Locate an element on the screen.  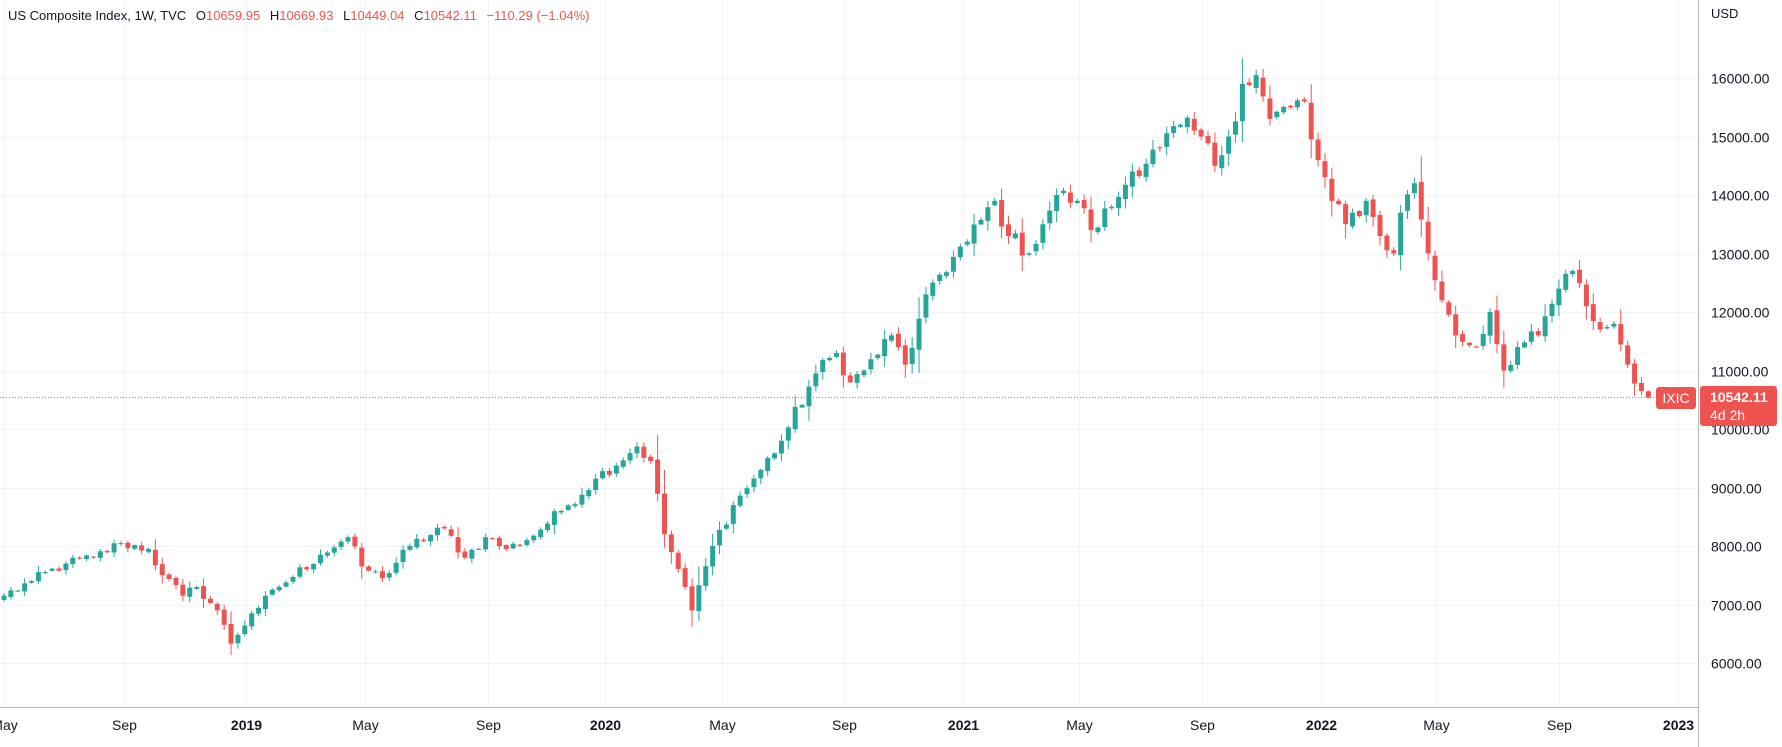
symbol-info: US Composite Index, 1W, TVC is located at coordinates (97, 15).